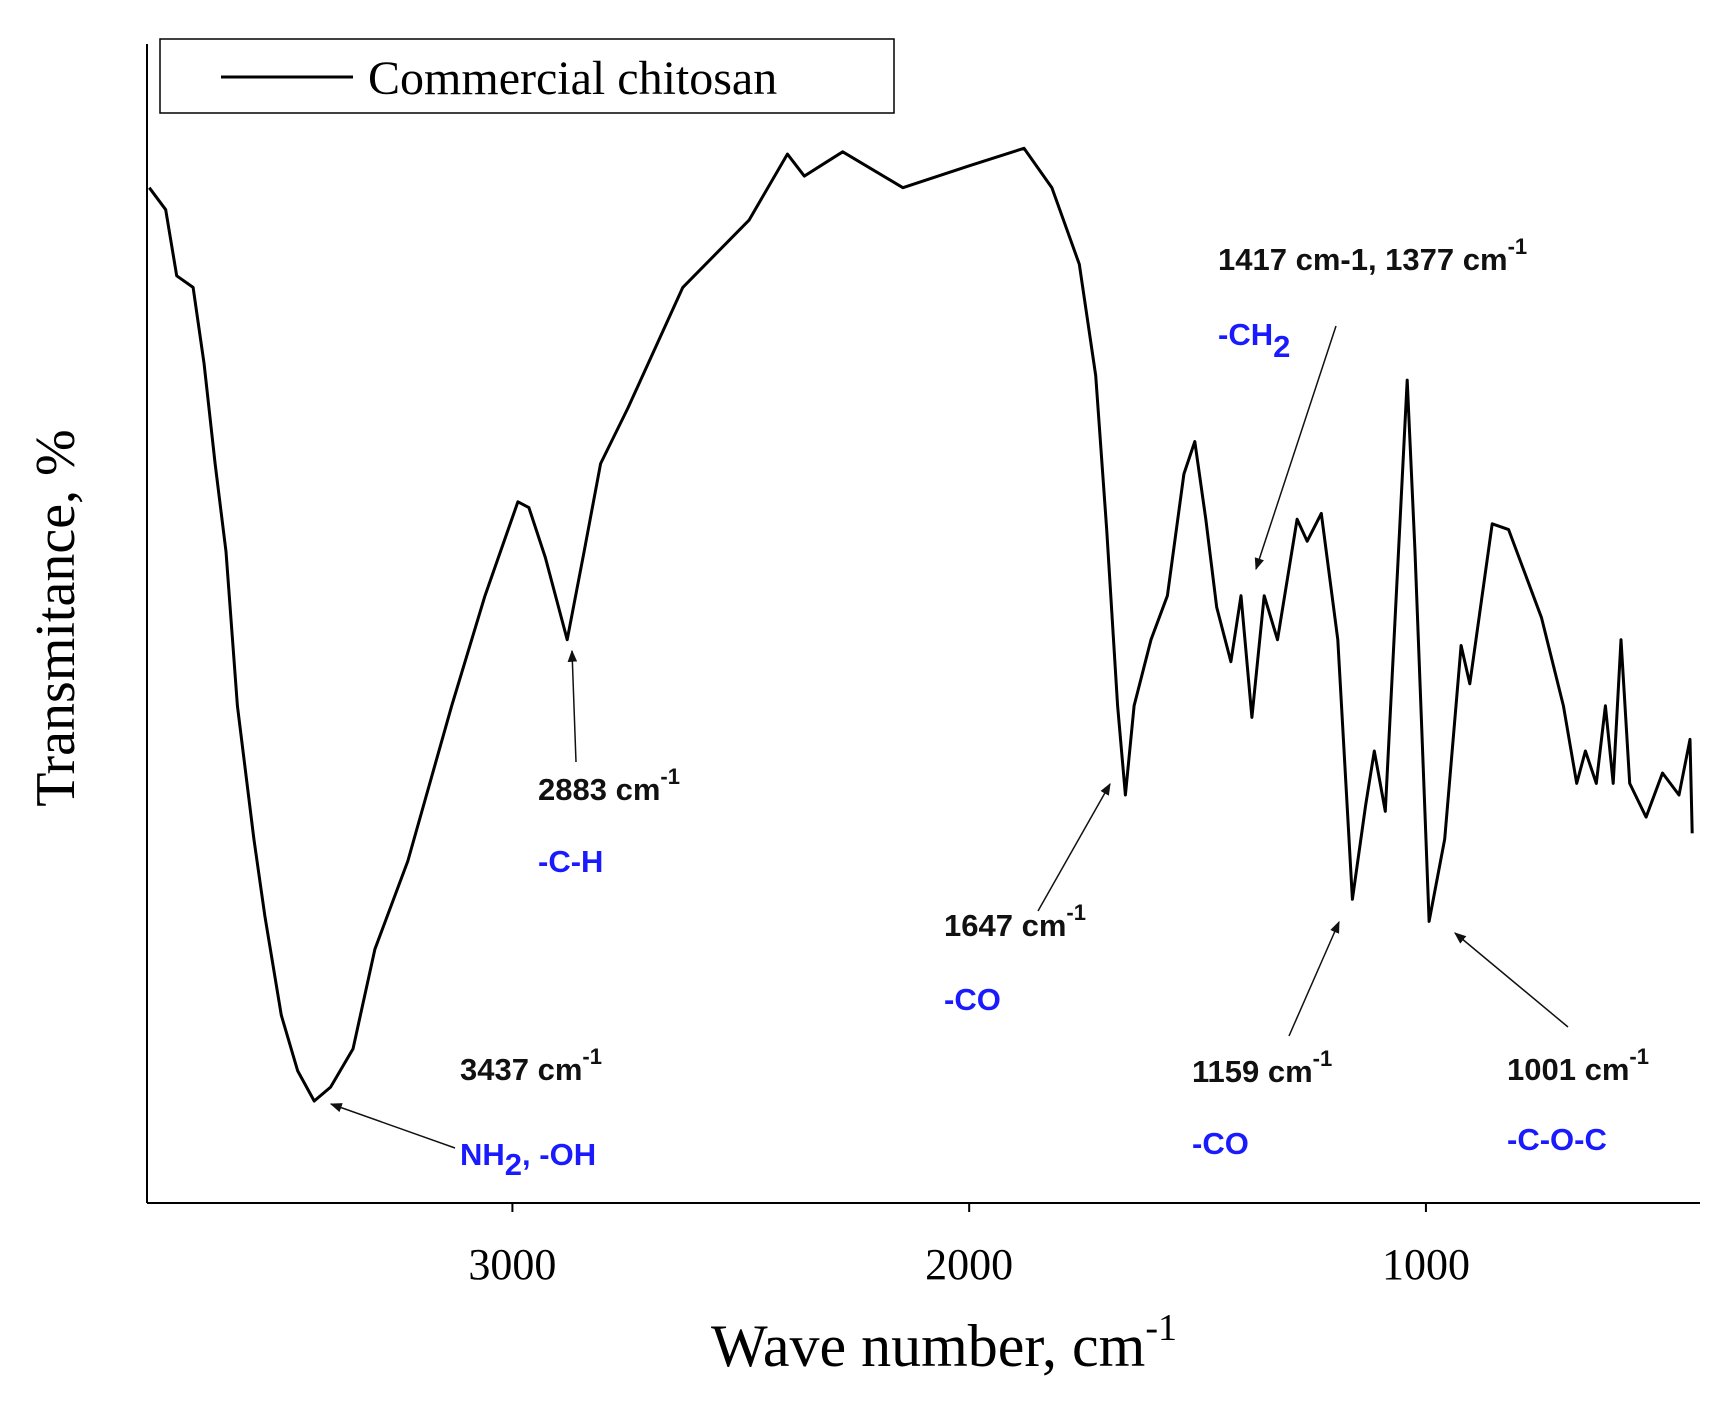 The image size is (1722, 1403). What do you see at coordinates (559, 1154) in the screenshot?
I see `annotation-group-rest: , -OH` at bounding box center [559, 1154].